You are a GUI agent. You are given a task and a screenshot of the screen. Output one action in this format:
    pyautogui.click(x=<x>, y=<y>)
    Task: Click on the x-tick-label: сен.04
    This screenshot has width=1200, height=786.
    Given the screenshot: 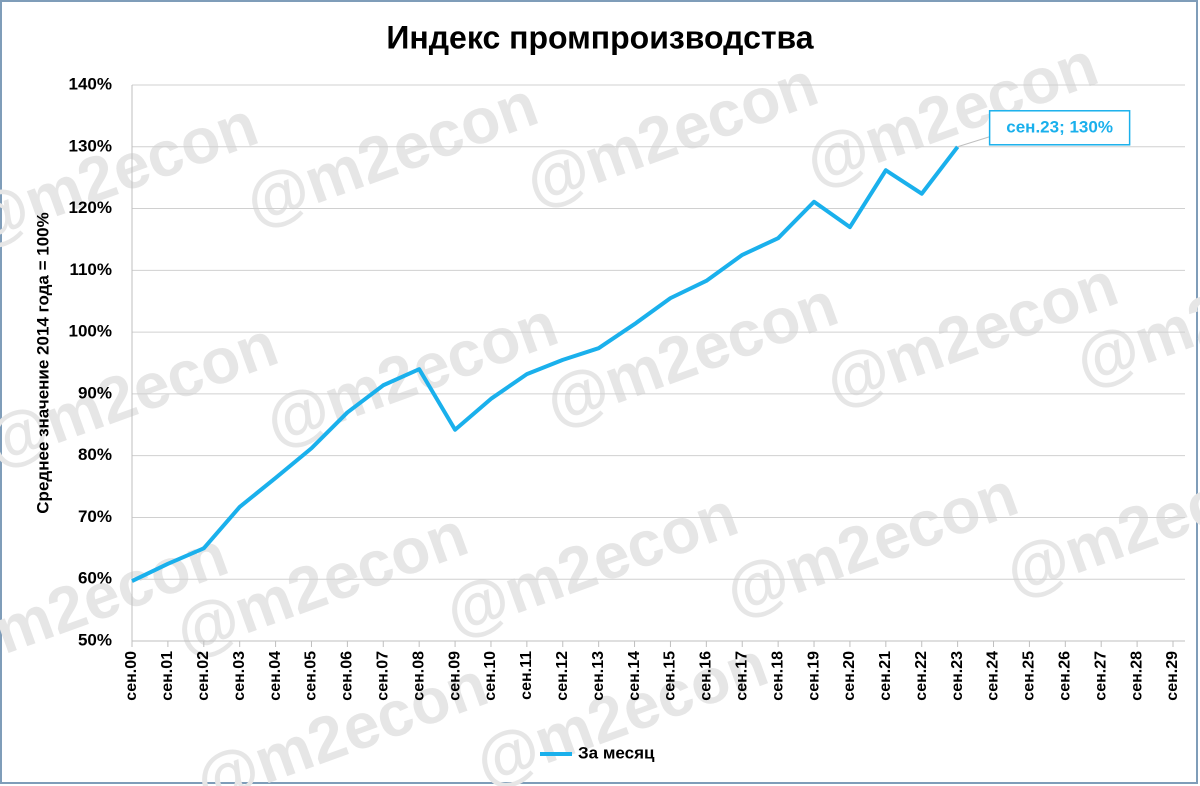 What is the action you would take?
    pyautogui.click(x=275, y=676)
    